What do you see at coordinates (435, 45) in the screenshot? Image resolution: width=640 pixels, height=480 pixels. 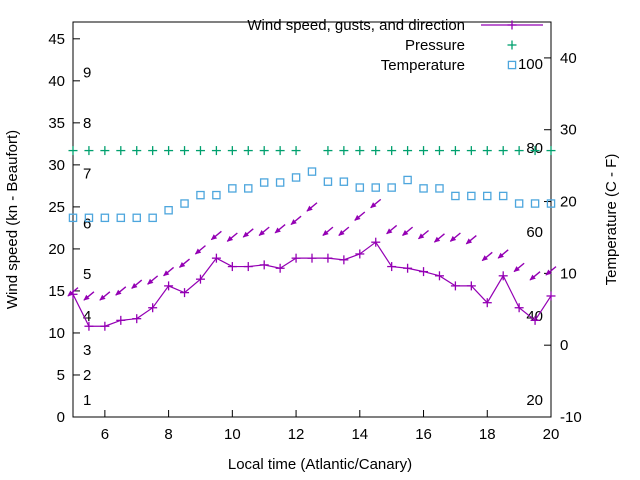 I see `legend-label-1: Pressure` at bounding box center [435, 45].